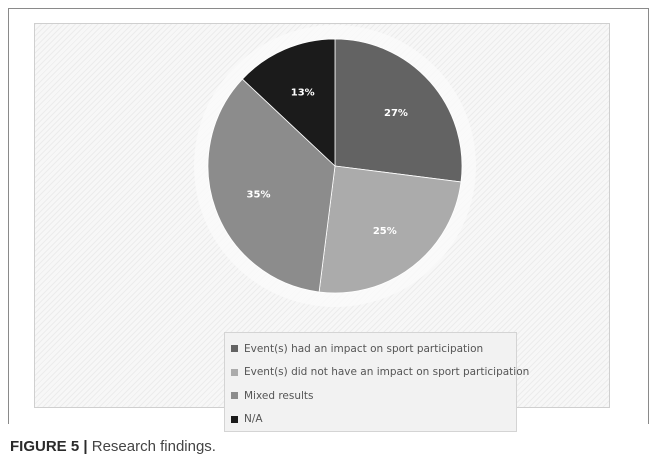  What do you see at coordinates (385, 231) in the screenshot?
I see `pie-data-label: 25%` at bounding box center [385, 231].